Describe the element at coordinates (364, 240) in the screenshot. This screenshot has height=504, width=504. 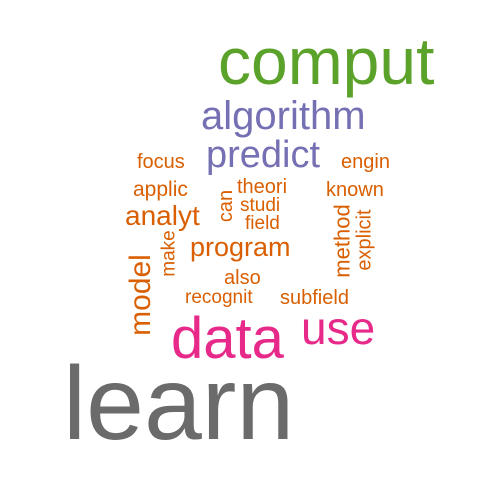
I see `word-explicit: explicit` at that location.